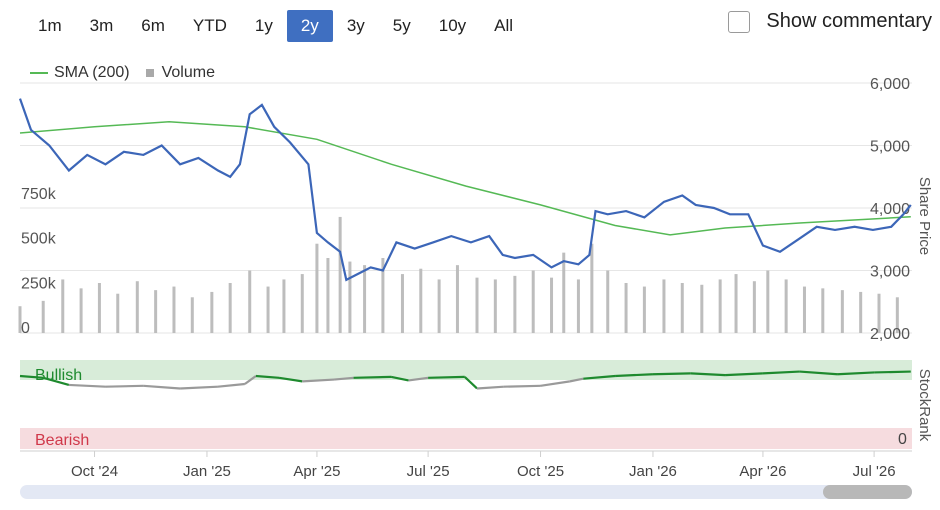 The width and height of the screenshot is (940, 510). What do you see at coordinates (62, 440) in the screenshot?
I see `bearish-label: Bearish` at bounding box center [62, 440].